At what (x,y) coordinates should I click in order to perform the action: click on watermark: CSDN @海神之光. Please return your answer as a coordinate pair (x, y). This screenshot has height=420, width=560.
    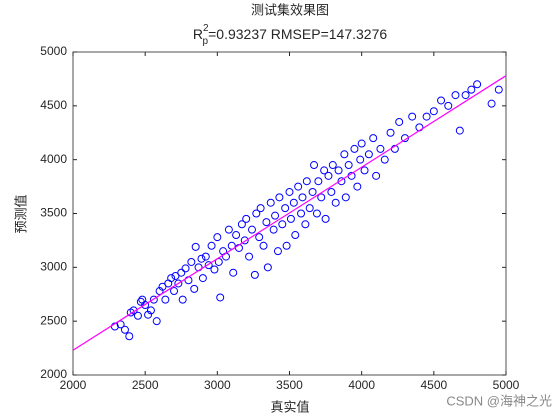
    Looking at the image, I should click on (499, 400).